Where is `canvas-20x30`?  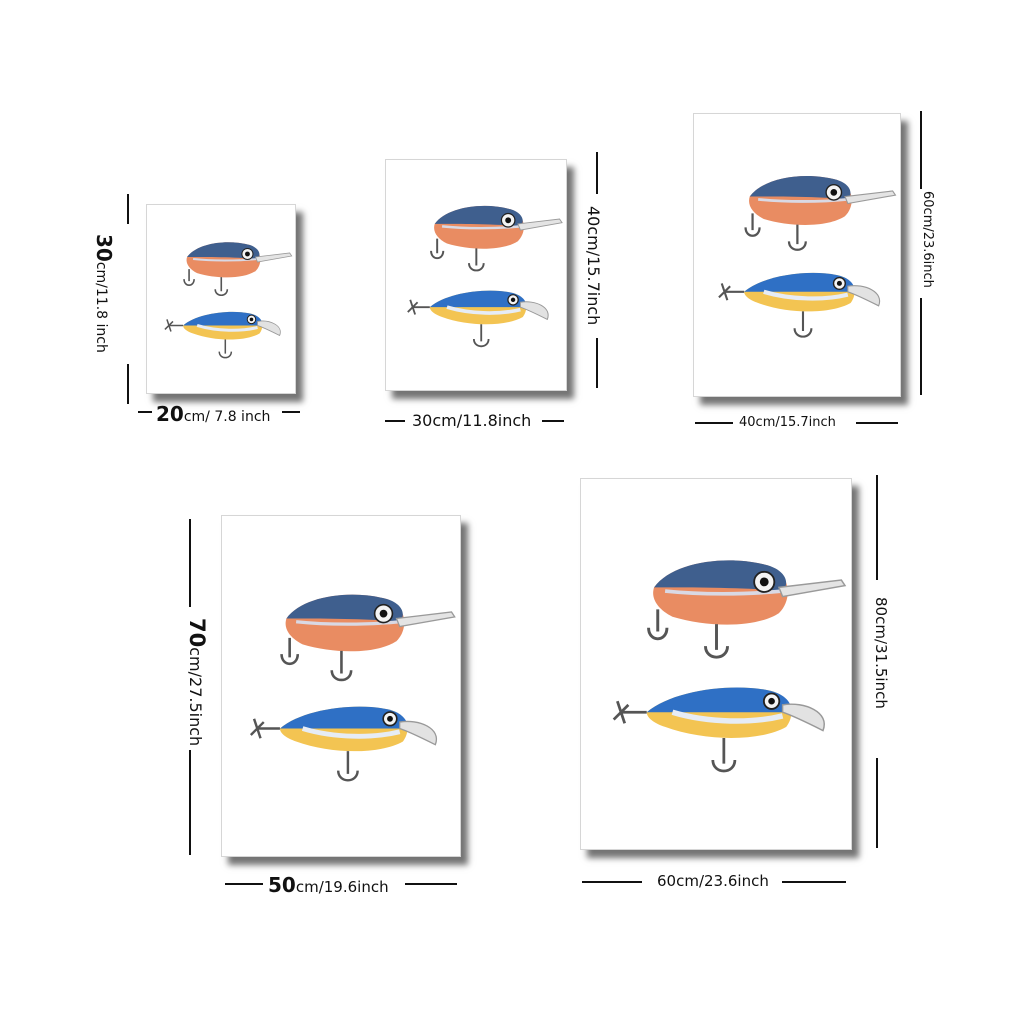
canvas-20x30 is located at coordinates (221, 299).